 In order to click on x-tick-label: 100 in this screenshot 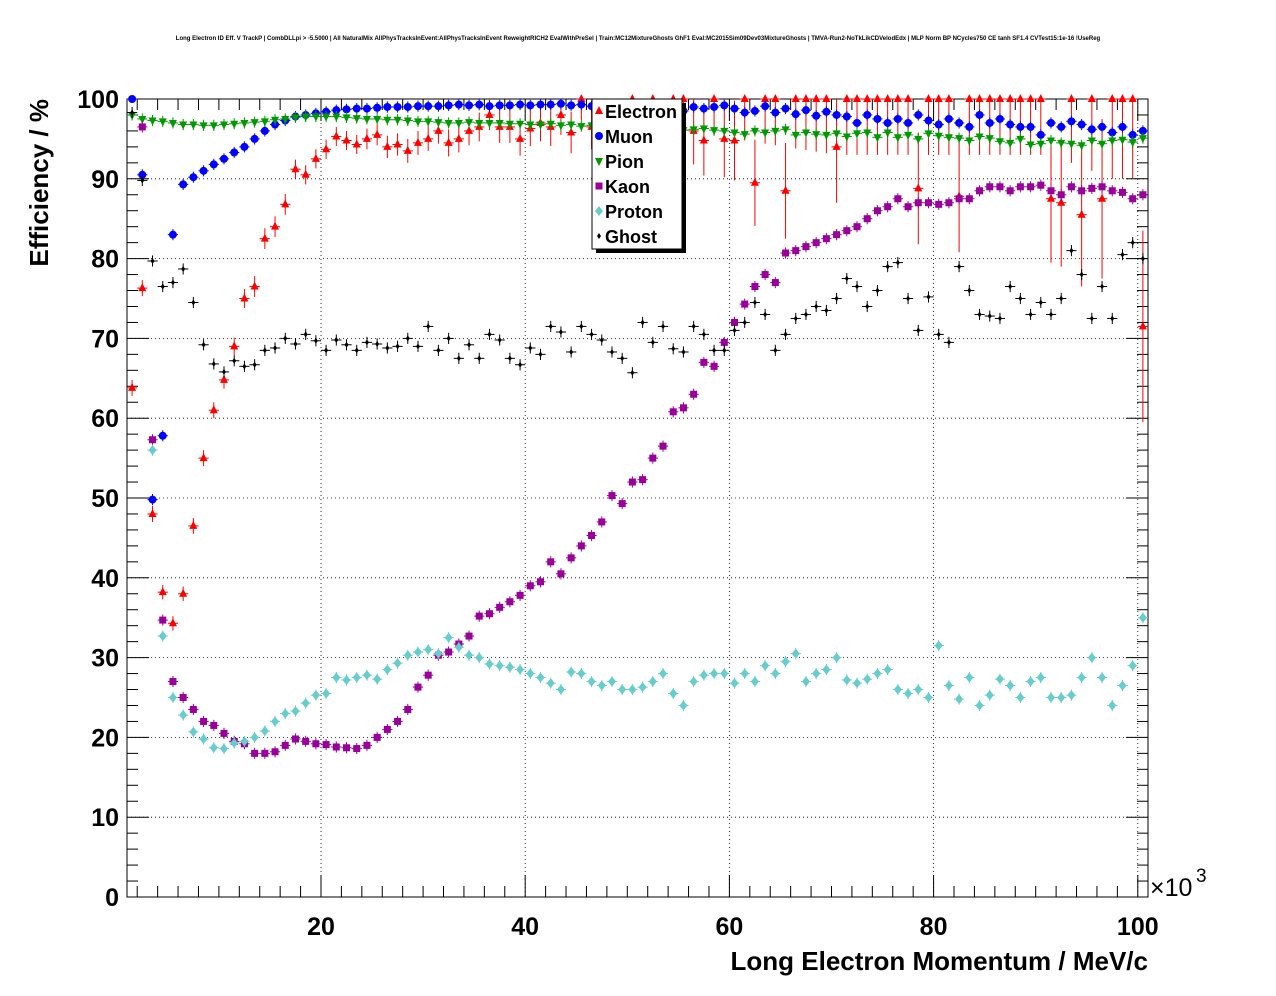, I will do `click(1138, 927)`.